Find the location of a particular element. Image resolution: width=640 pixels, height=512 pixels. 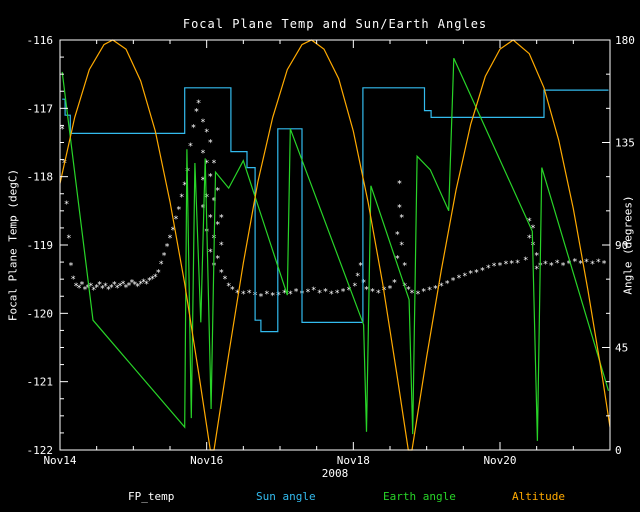

y-axis-label-right: Angle (degrees) is located at coordinates (628, 245).